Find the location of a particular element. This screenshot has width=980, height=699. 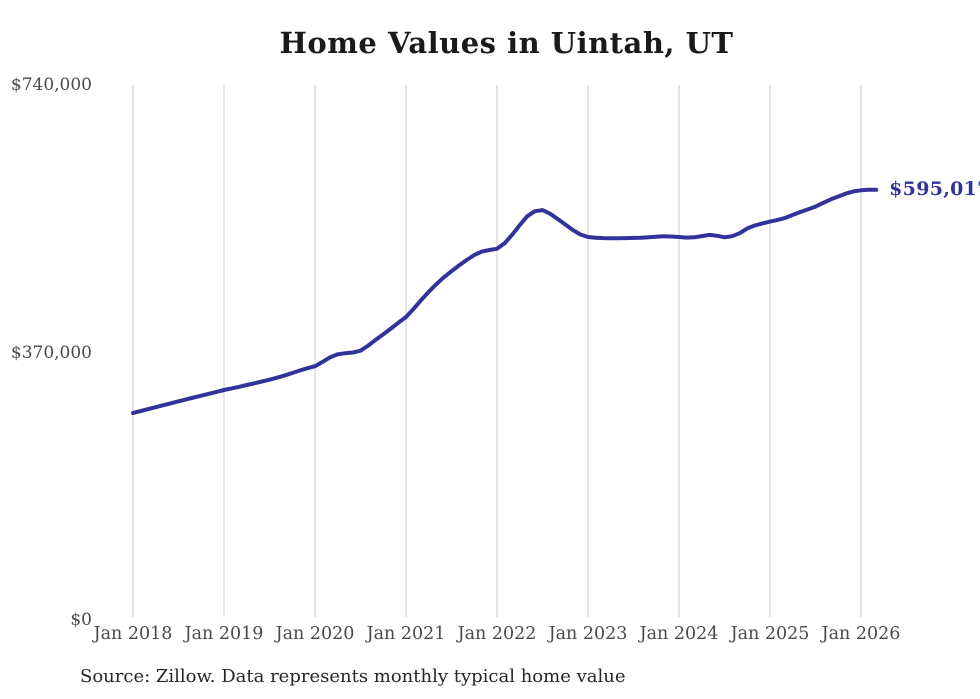

x-tick-label: Jan 2023 is located at coordinates (588, 634).